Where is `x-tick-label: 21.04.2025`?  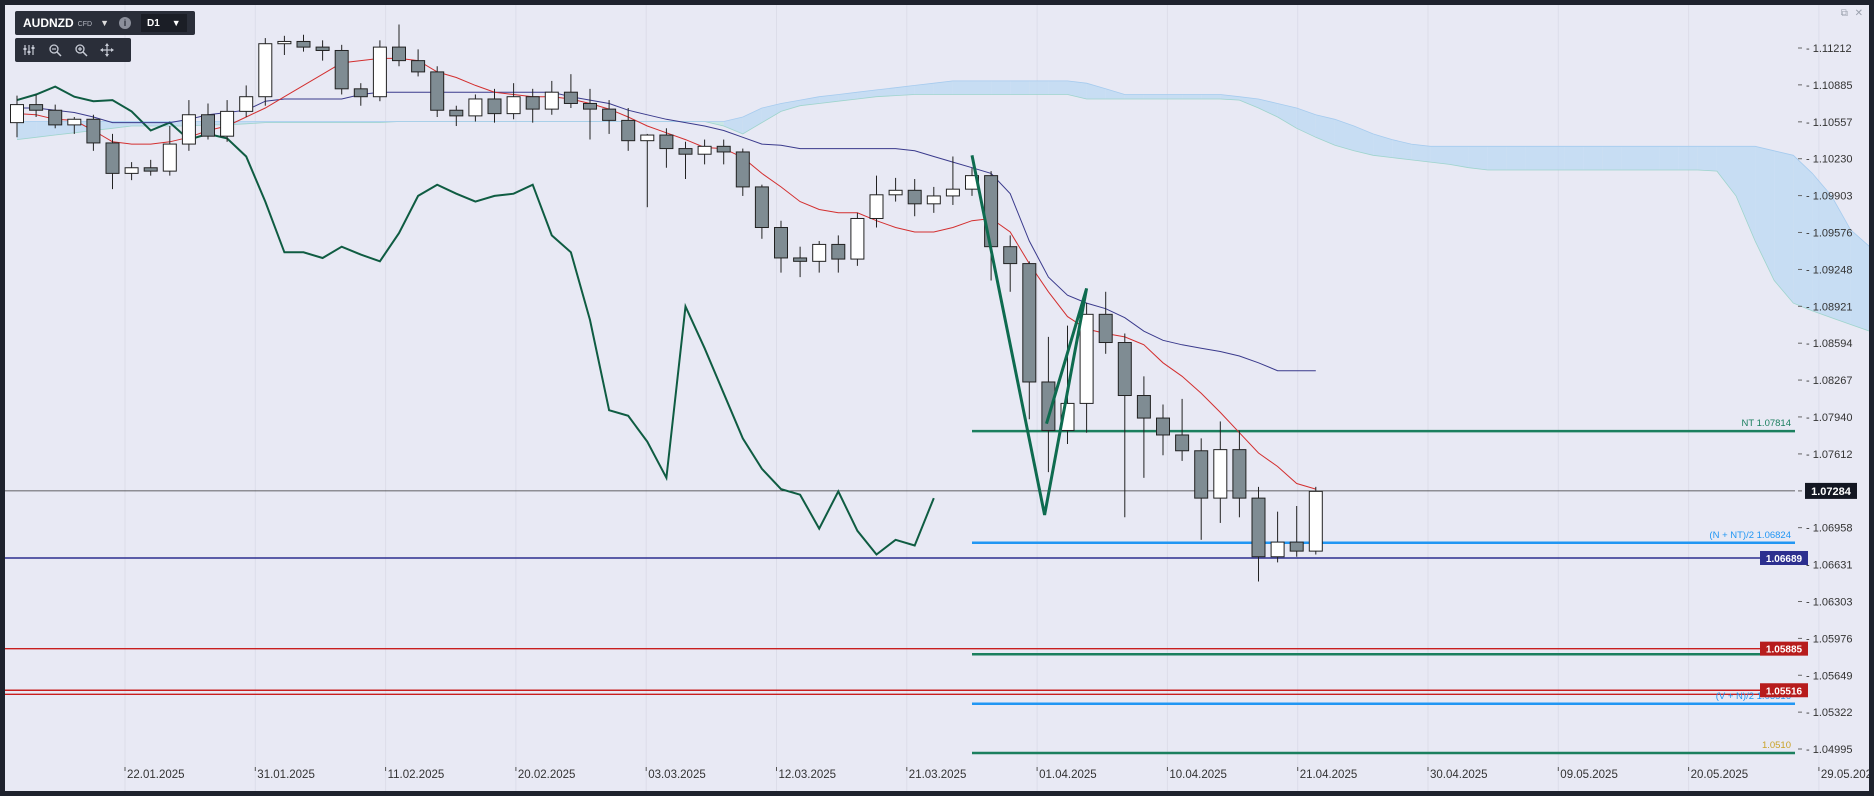
x-tick-label: 21.04.2025 is located at coordinates (1329, 775).